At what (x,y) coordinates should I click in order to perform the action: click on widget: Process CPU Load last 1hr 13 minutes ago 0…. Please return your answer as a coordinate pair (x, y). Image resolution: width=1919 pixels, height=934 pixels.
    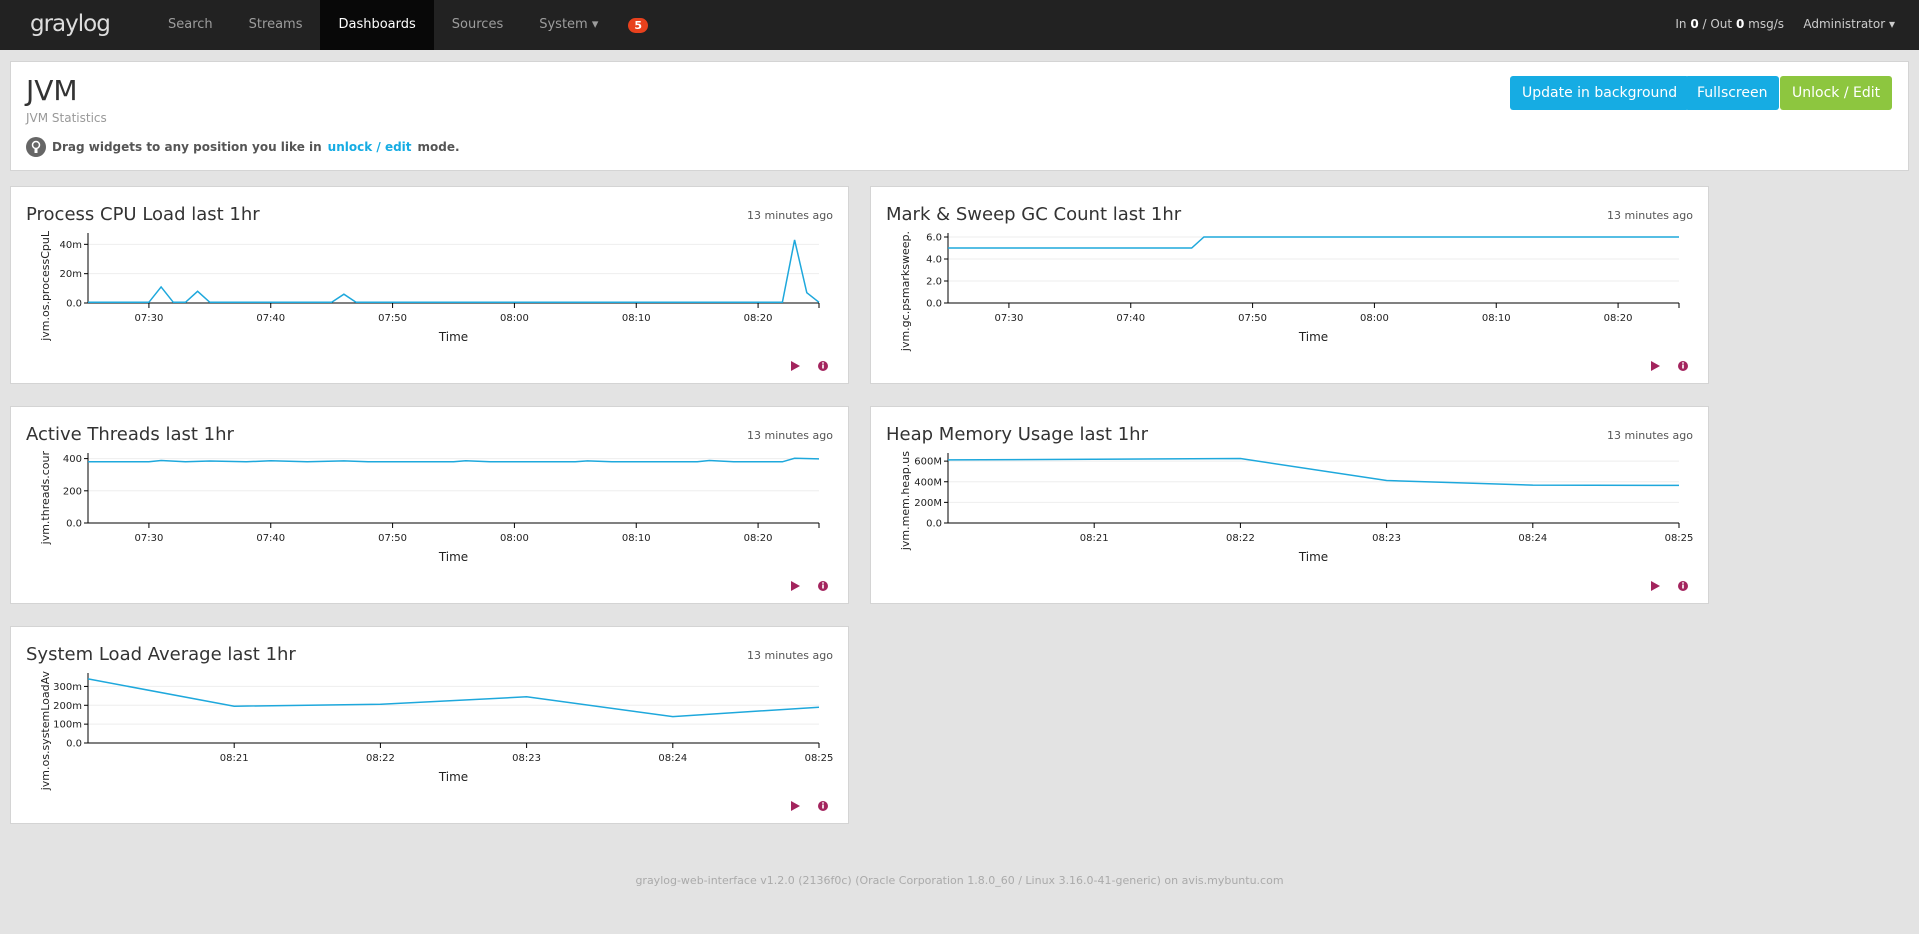
    Looking at the image, I should click on (429, 285).